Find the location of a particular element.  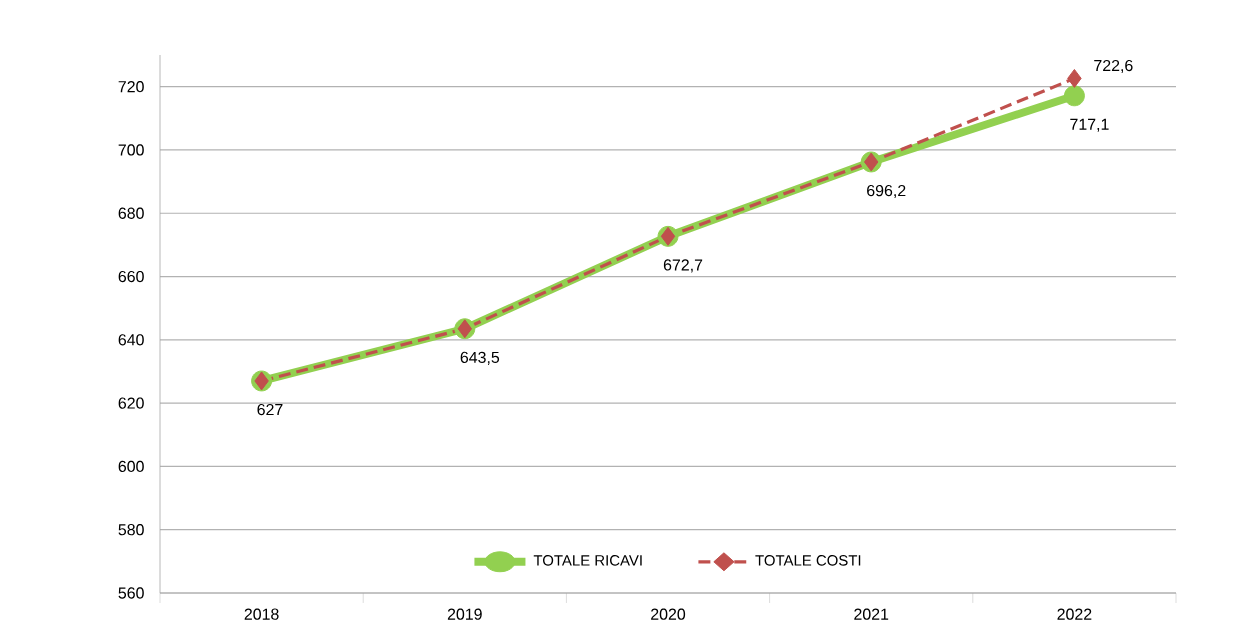

data-label: 627 is located at coordinates (270, 409).